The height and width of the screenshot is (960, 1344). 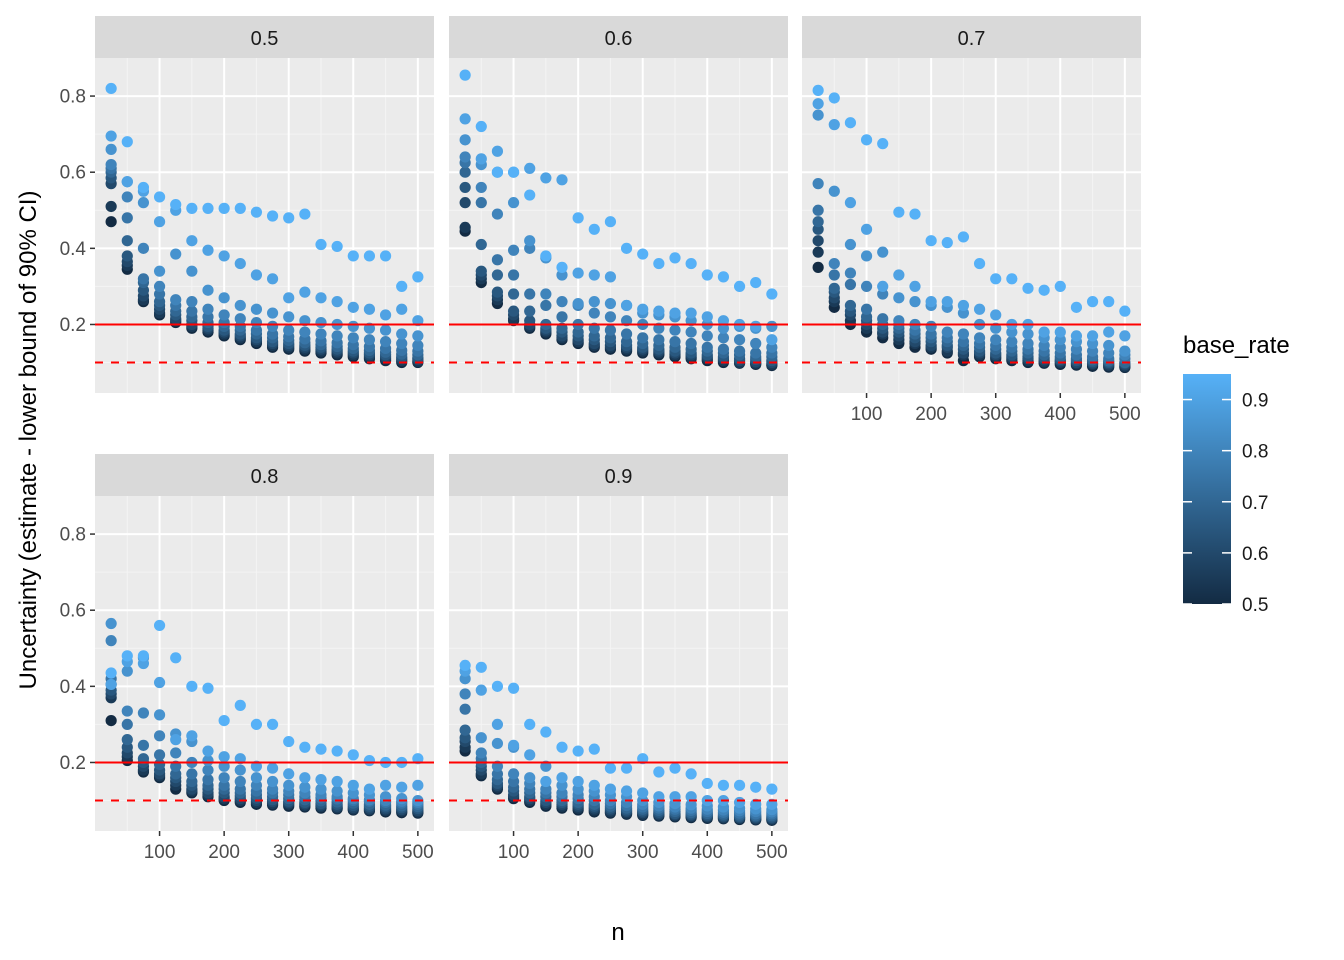 I want to click on facet-panel: 0.8 0.2 0.4 0.6 0.8 100 200 300 400 500, so click(x=247, y=658).